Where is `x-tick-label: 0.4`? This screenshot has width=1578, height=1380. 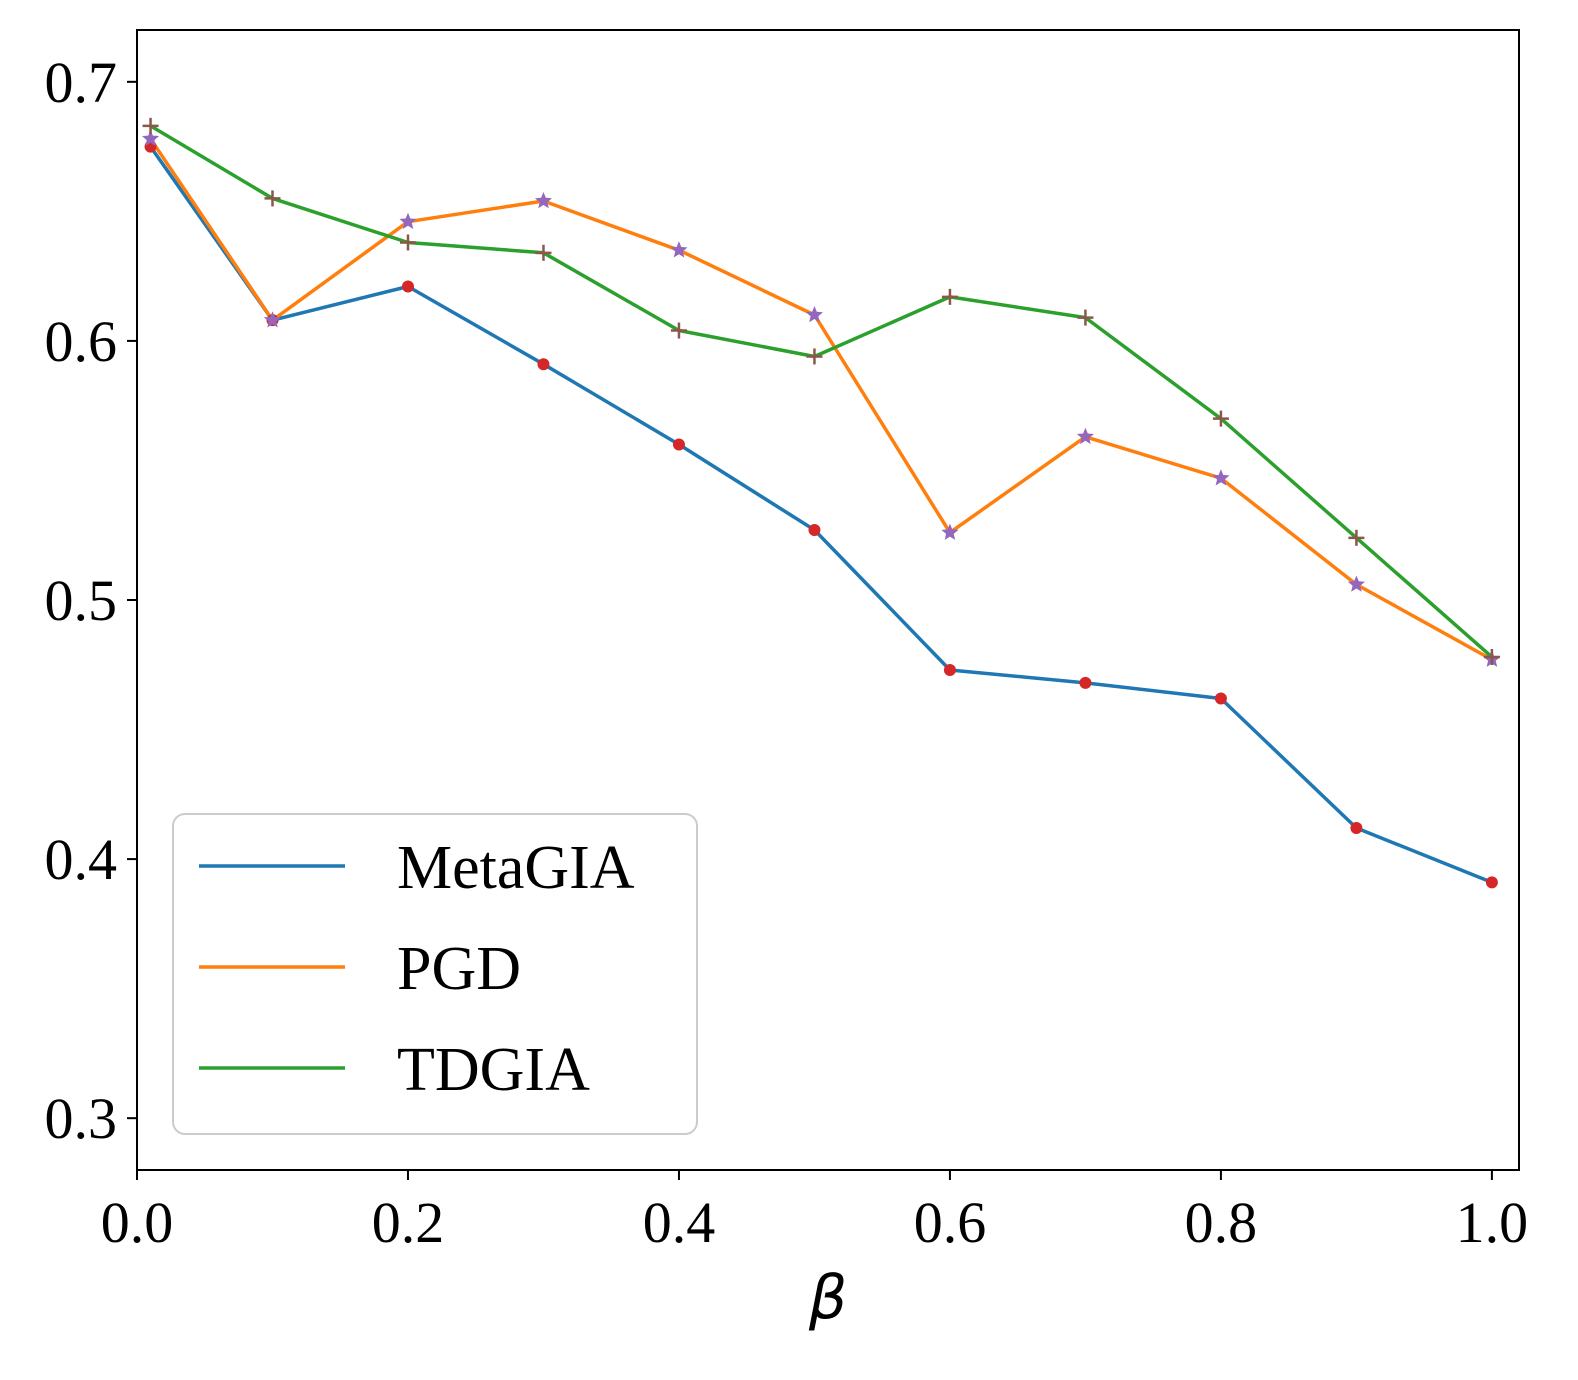
x-tick-label: 0.4 is located at coordinates (679, 1222).